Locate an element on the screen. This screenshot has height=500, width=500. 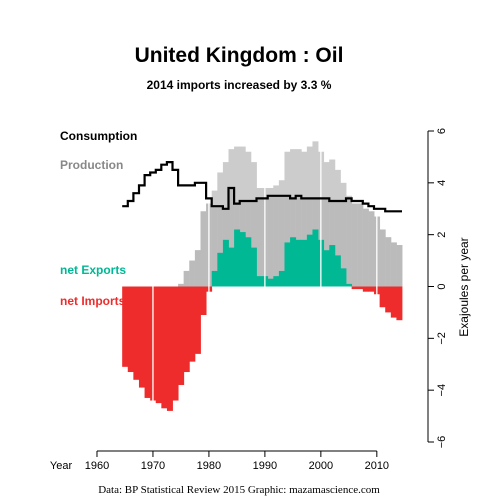
y-tick-label: −4 is located at coordinates (442, 390).